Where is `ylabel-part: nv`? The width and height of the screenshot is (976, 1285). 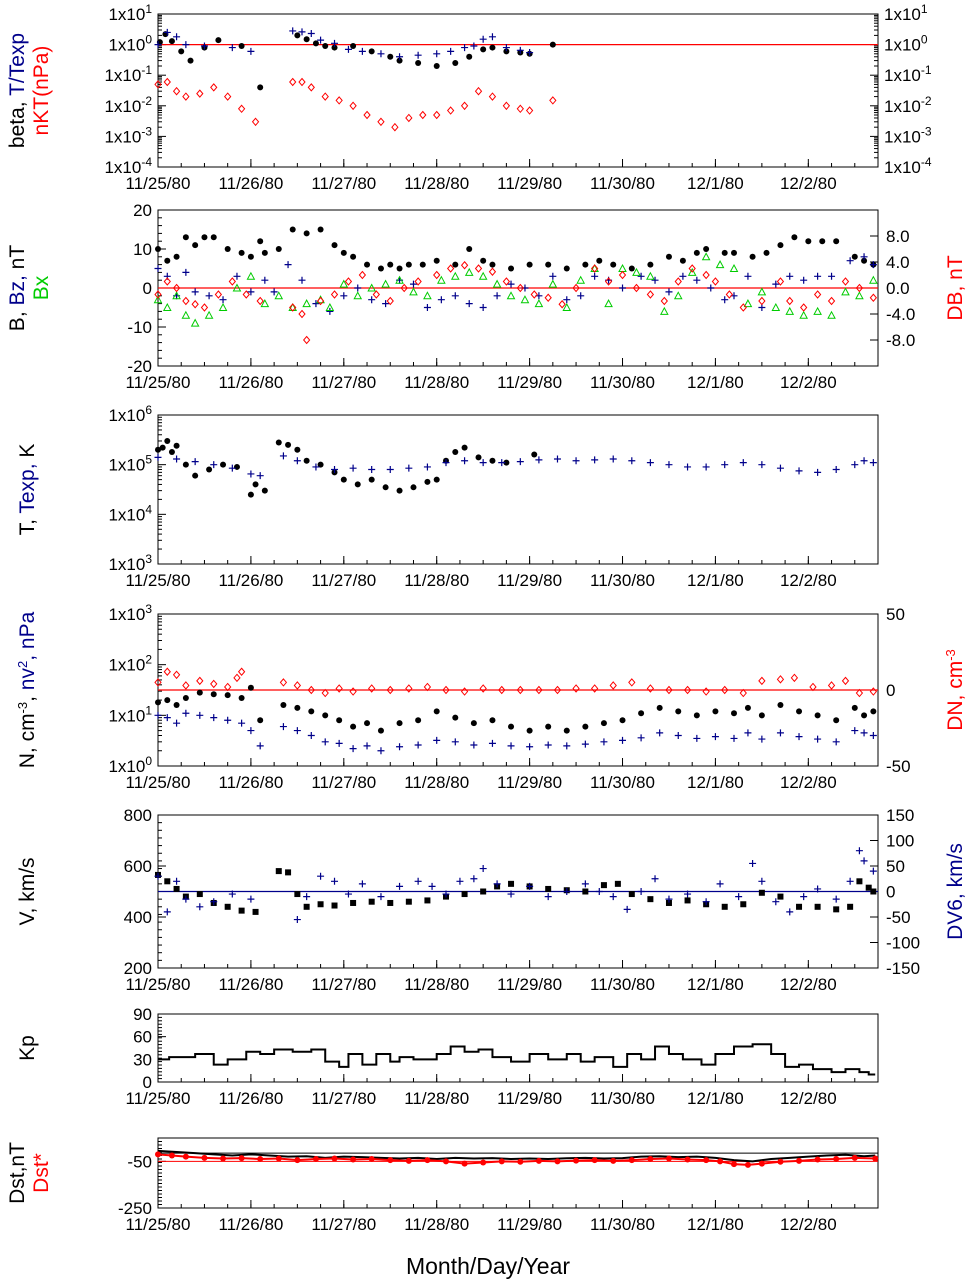
ylabel-part: nv is located at coordinates (27, 679).